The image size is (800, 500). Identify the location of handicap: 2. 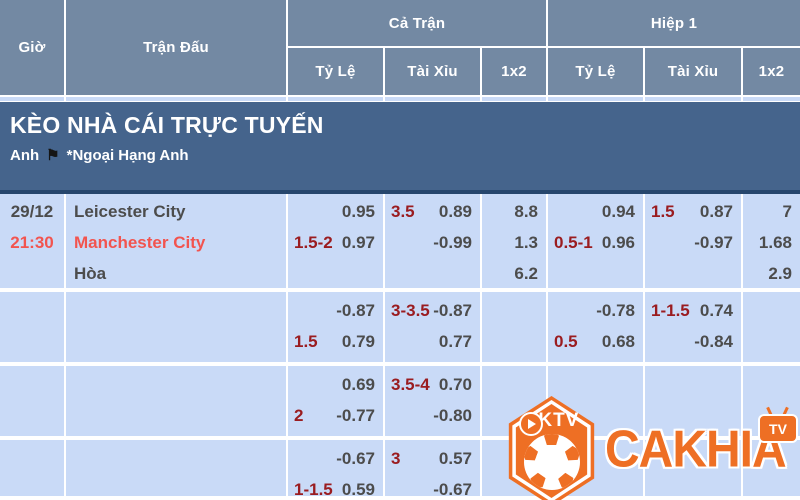
(299, 415).